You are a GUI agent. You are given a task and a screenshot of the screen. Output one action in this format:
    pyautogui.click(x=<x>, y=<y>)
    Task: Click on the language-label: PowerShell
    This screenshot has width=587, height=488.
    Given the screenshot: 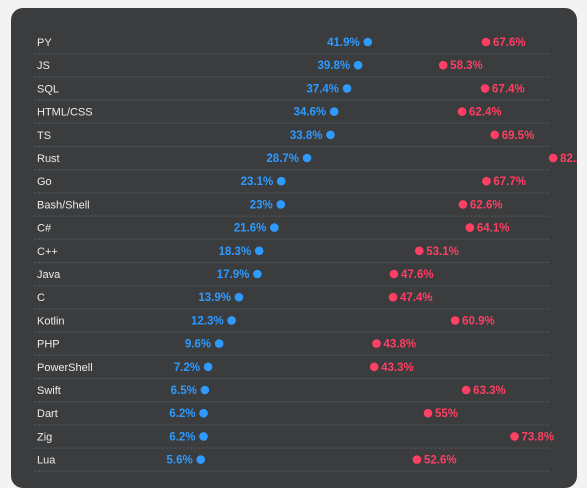 What is the action you would take?
    pyautogui.click(x=65, y=368)
    